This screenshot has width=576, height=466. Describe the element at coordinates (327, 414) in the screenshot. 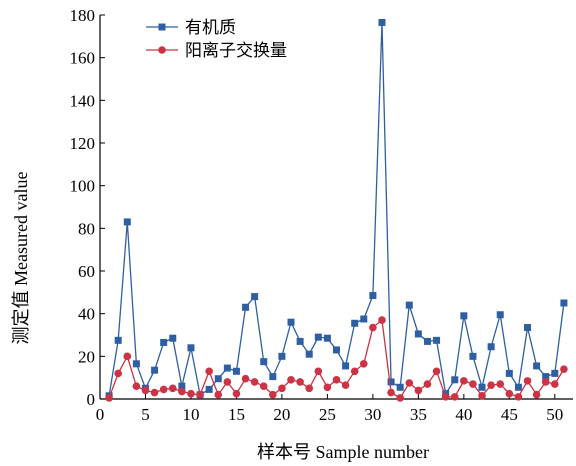

I see `x-tick-label: 25` at that location.